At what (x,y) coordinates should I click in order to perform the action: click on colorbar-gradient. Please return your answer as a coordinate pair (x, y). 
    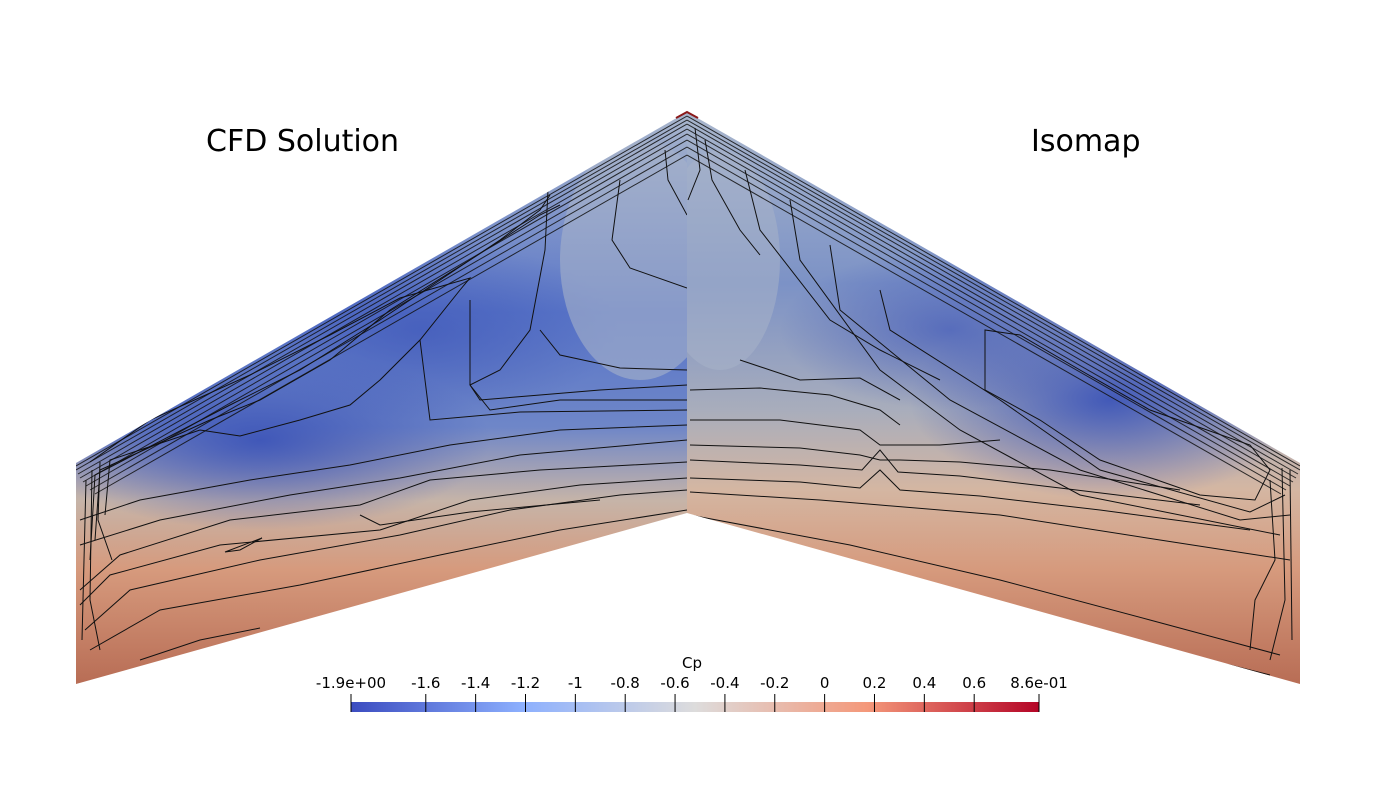
    Looking at the image, I should click on (695, 707).